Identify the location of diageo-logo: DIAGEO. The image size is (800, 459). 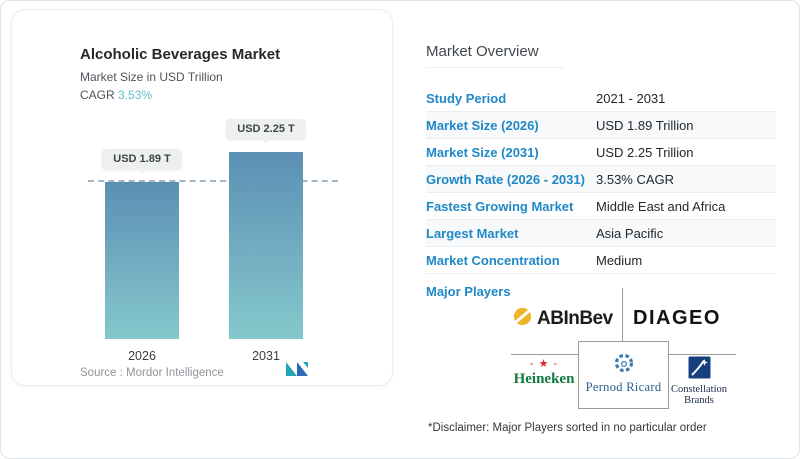
(677, 318).